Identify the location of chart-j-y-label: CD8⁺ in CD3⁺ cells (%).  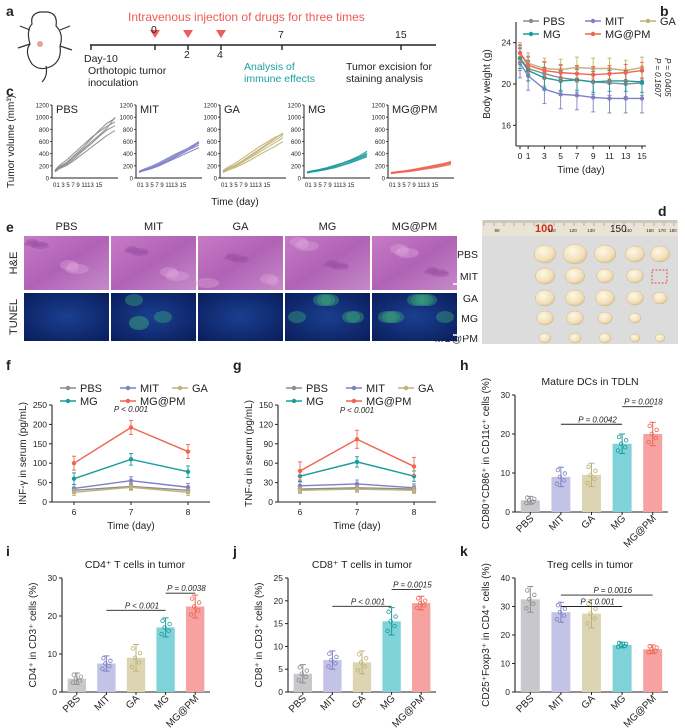
(259, 634).